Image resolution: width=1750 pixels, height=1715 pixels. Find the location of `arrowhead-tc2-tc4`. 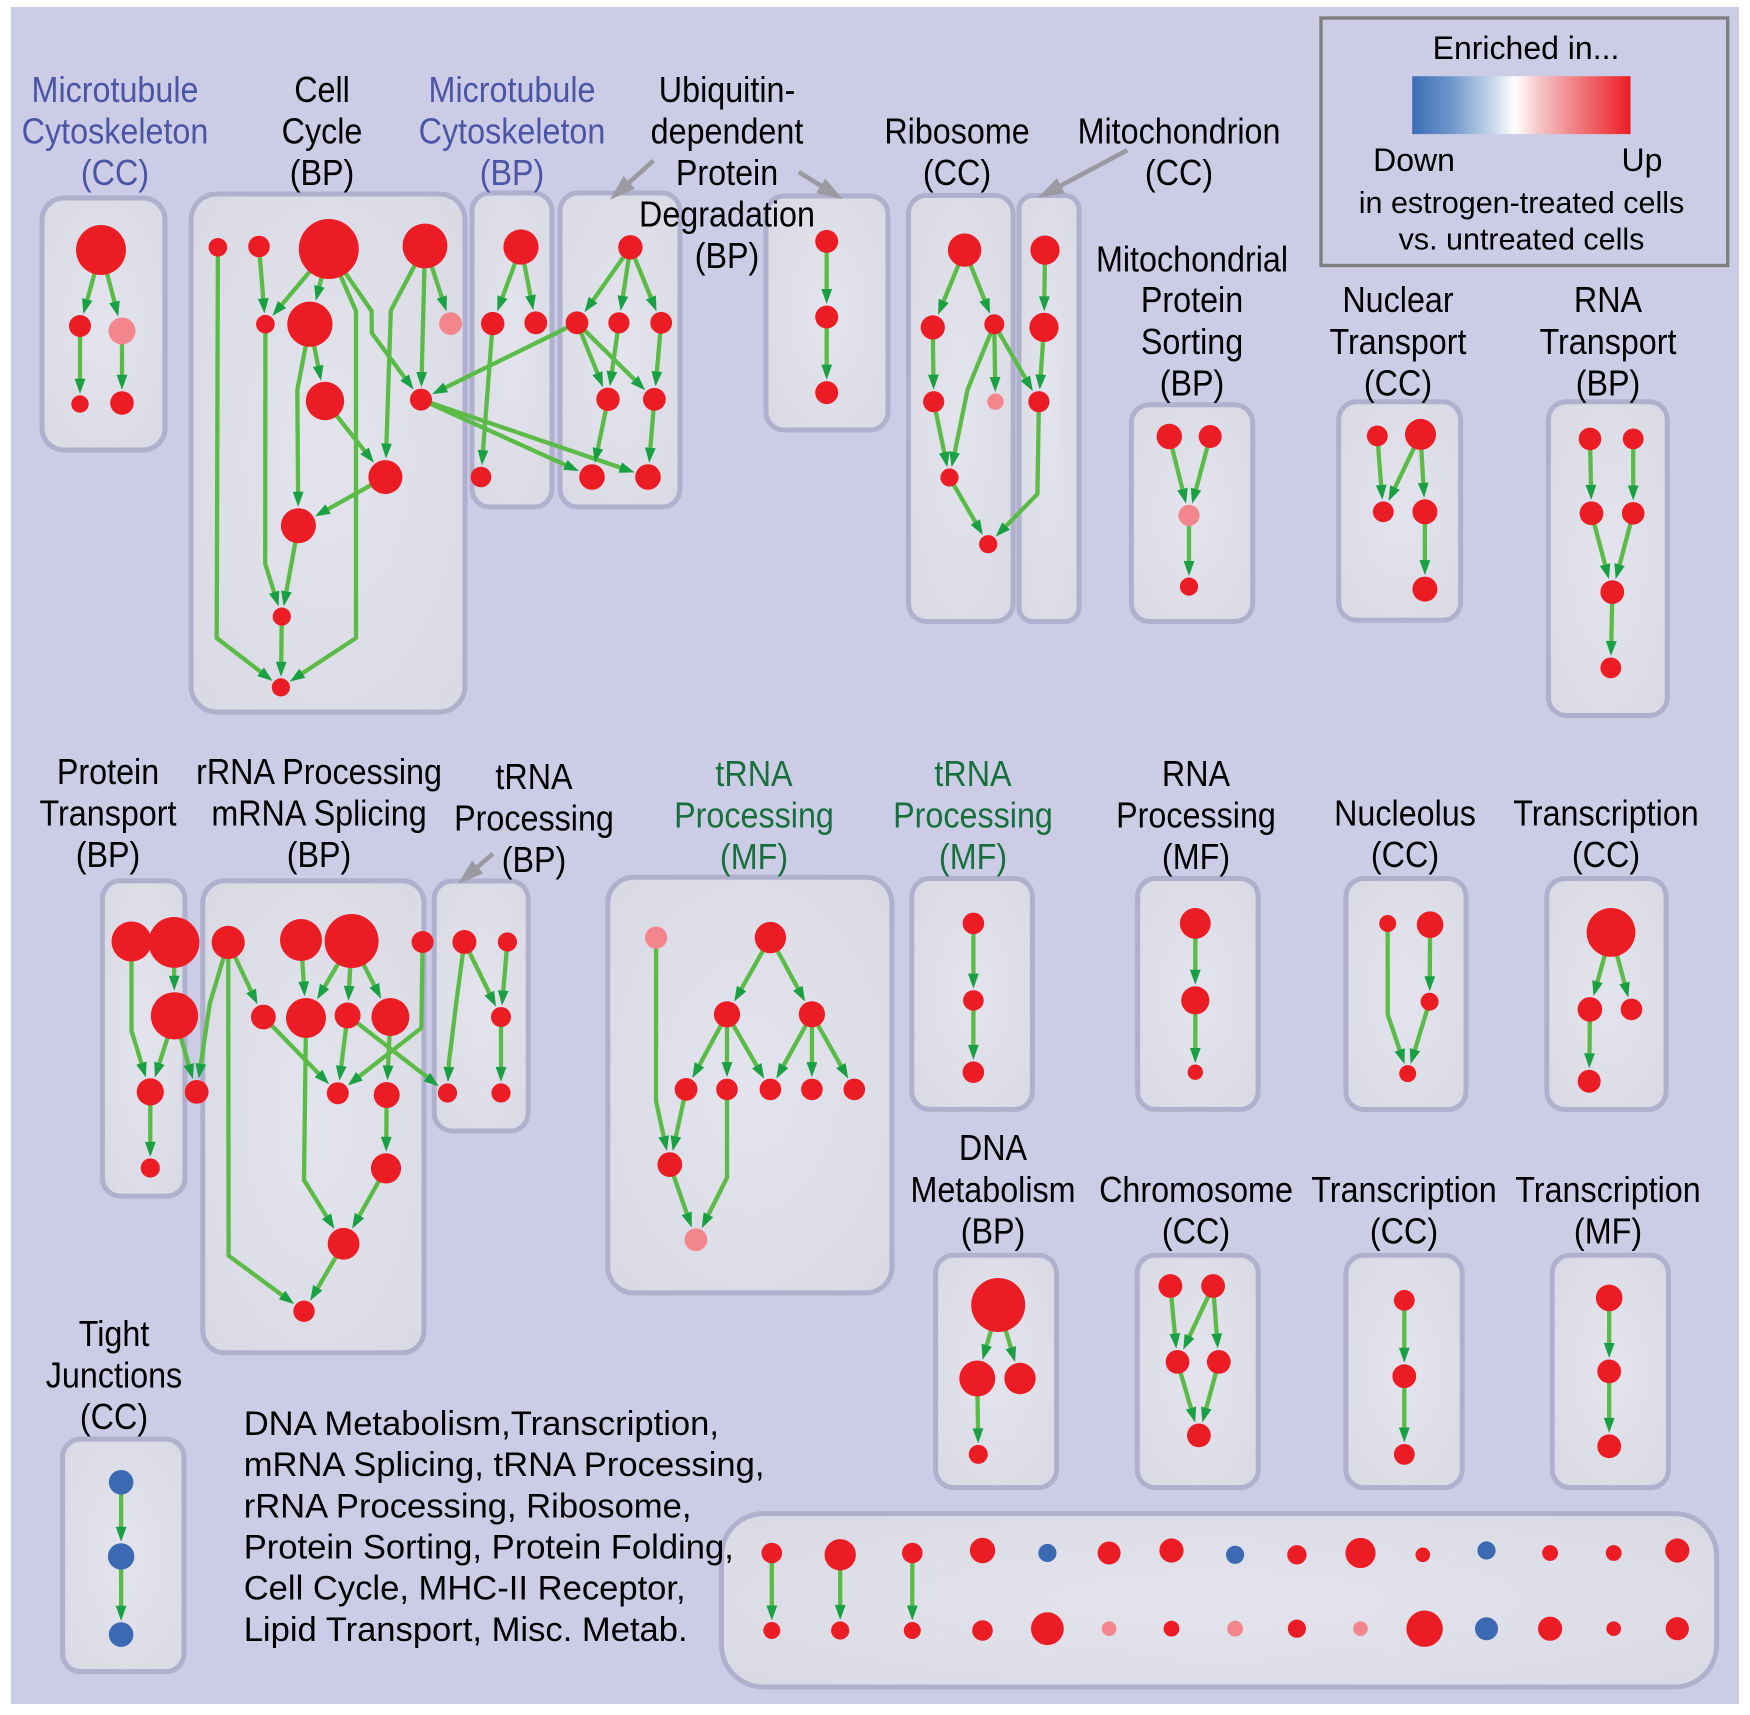

arrowhead-tc2-tc4 is located at coordinates (1589, 1061).